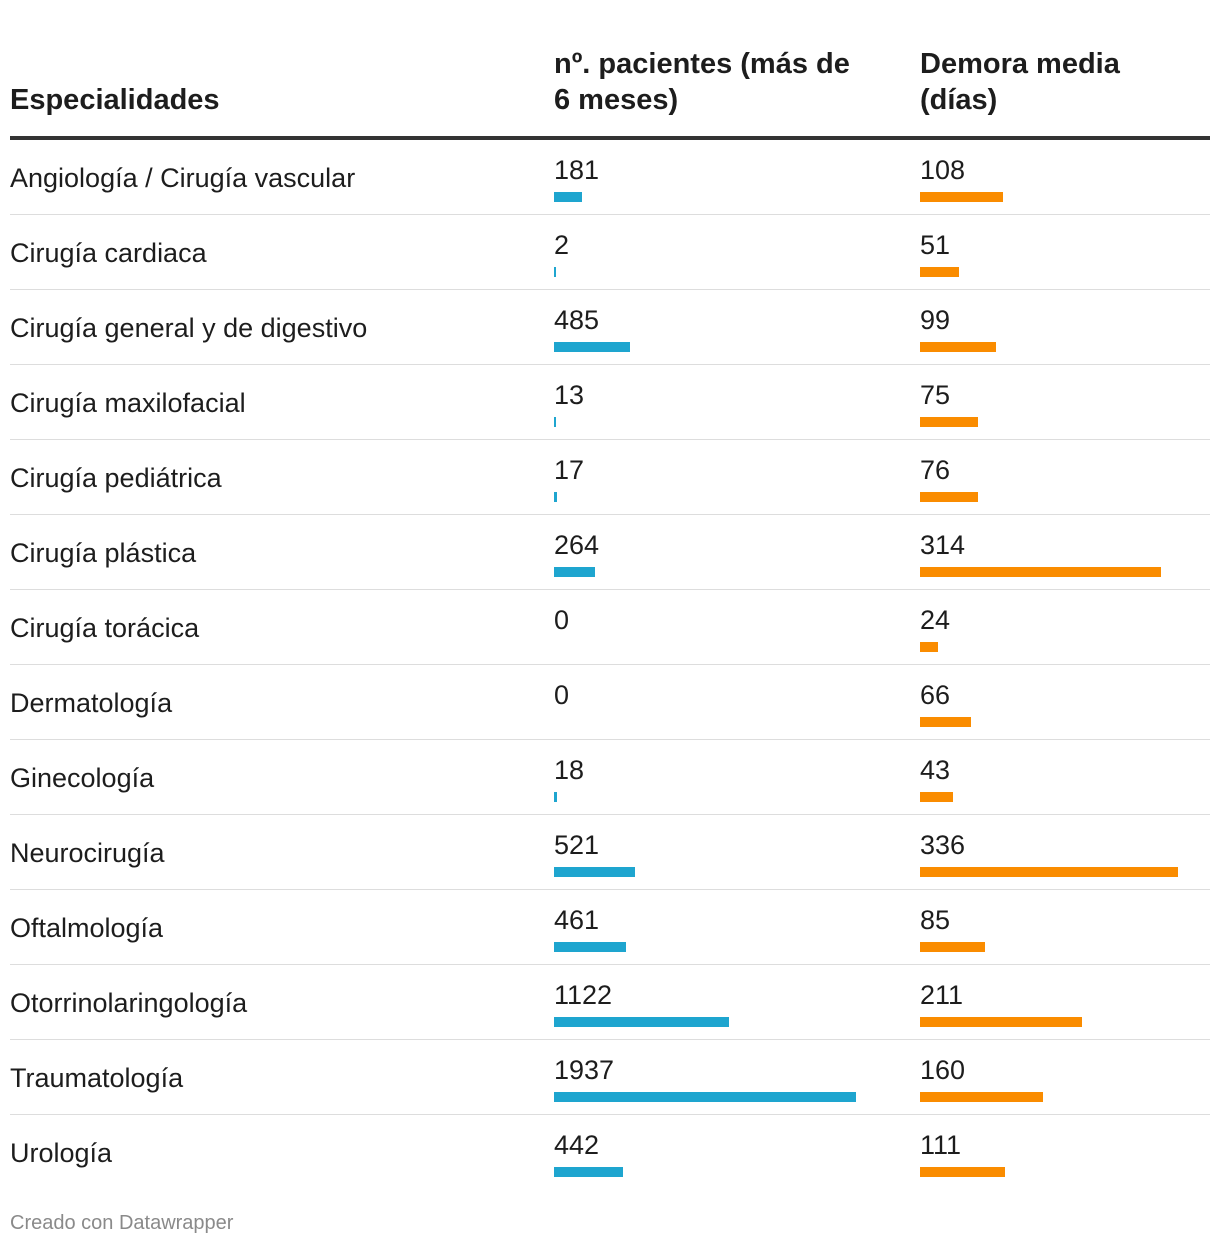  Describe the element at coordinates (129, 1003) in the screenshot. I see `specialty-name: Otorrinolaringología` at that location.